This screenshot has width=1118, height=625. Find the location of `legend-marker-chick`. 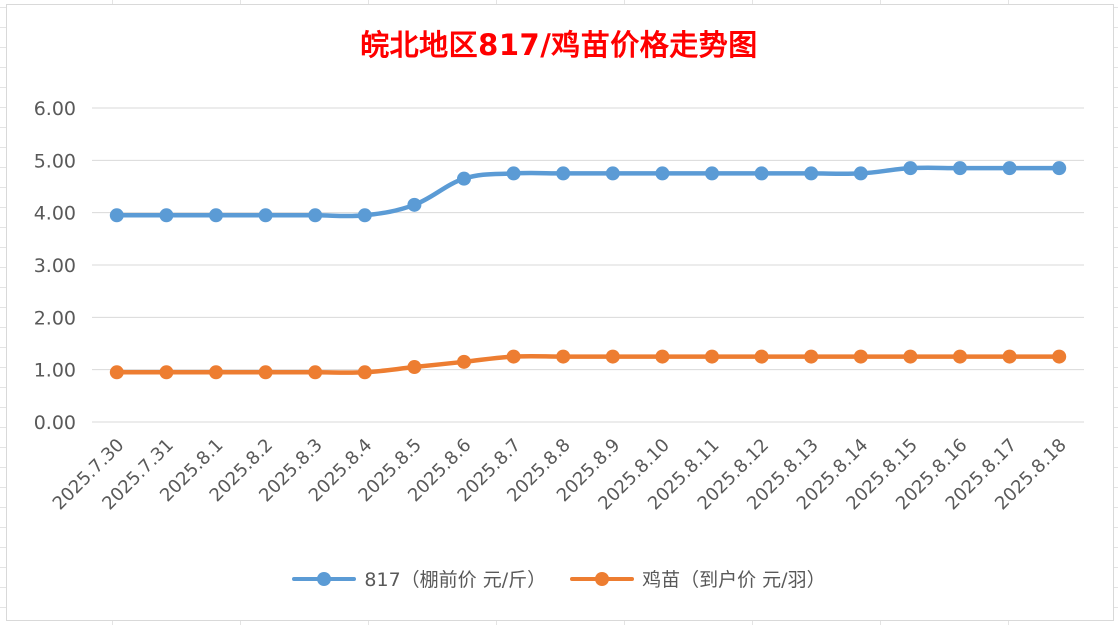

legend-marker-chick is located at coordinates (602, 578).